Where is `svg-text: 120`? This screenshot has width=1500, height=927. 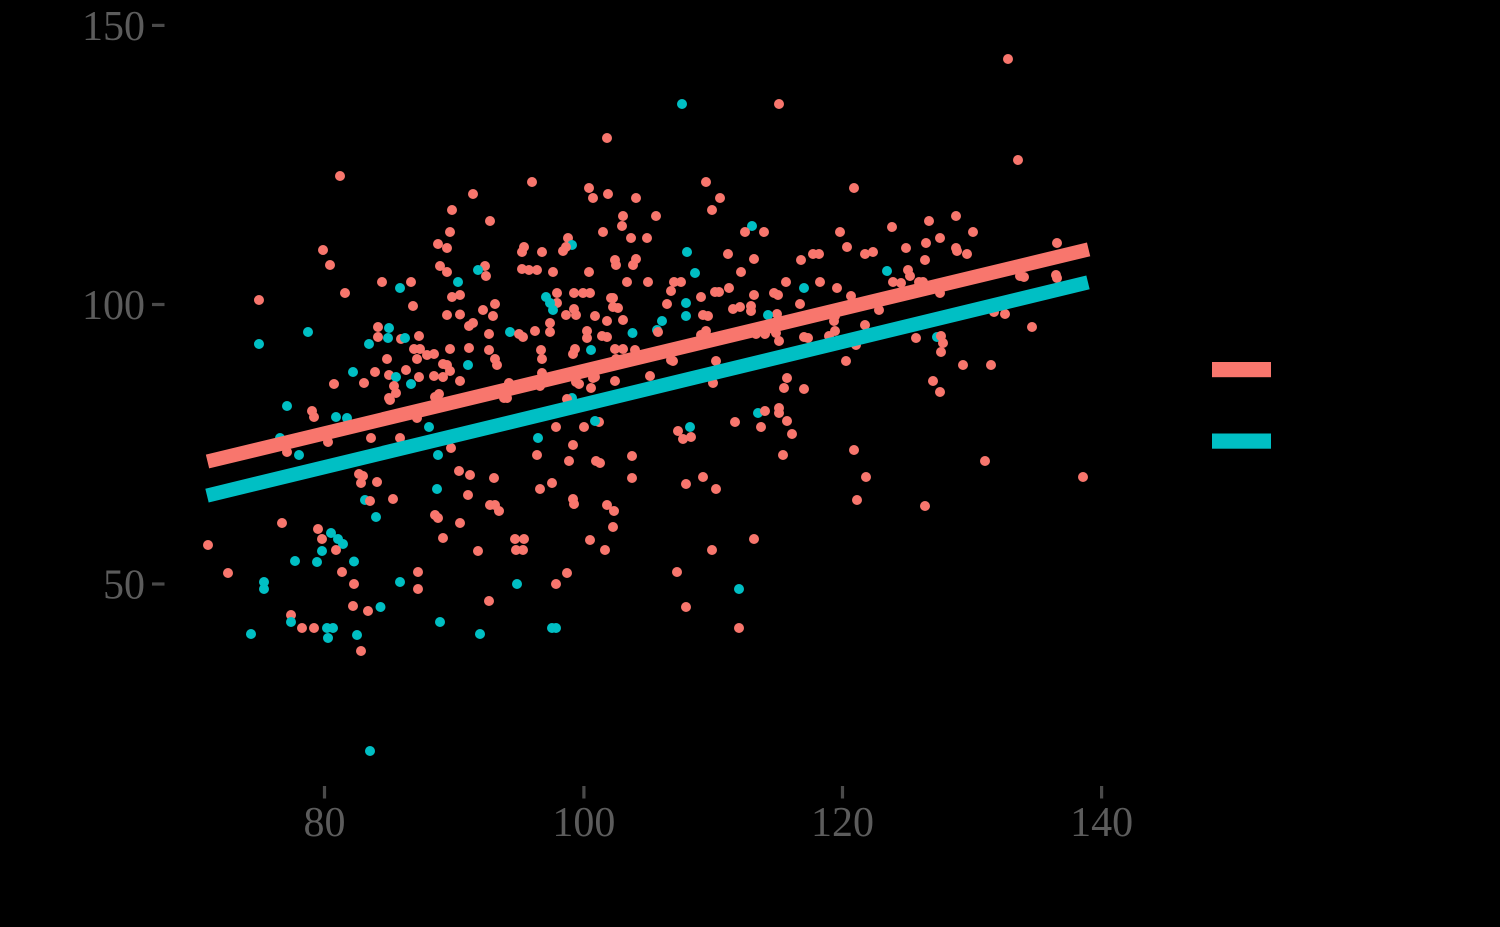
svg-text: 120 is located at coordinates (842, 823).